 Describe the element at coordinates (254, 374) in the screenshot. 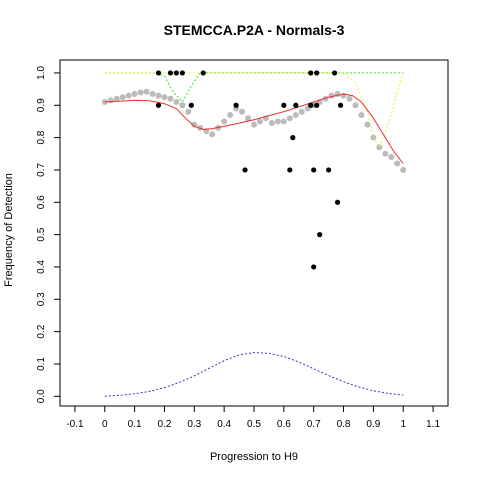

I see `density-line` at that location.